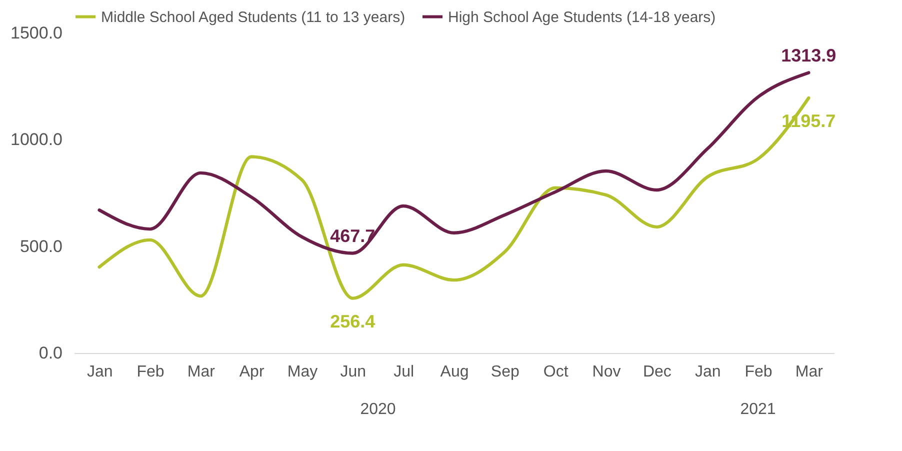  Describe the element at coordinates (808, 56) in the screenshot. I see `data-label: 1313.9` at that location.